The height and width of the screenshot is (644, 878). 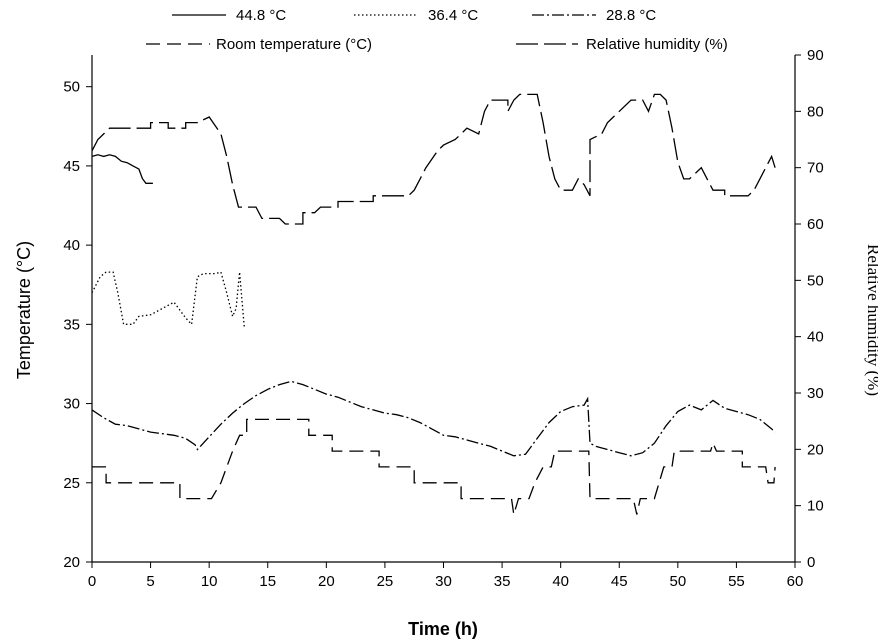 I want to click on y-right-tick-label: 0, so click(x=811, y=562).